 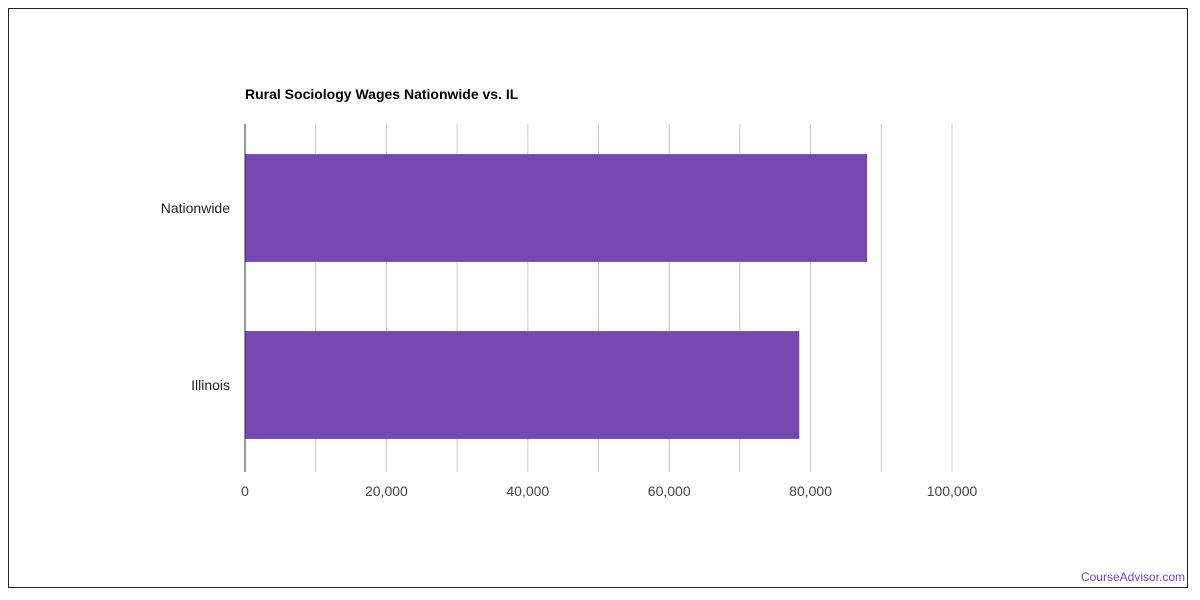 I want to click on chart-title: Rural Sociology Wages Nationwide vs. IL, so click(x=382, y=94).